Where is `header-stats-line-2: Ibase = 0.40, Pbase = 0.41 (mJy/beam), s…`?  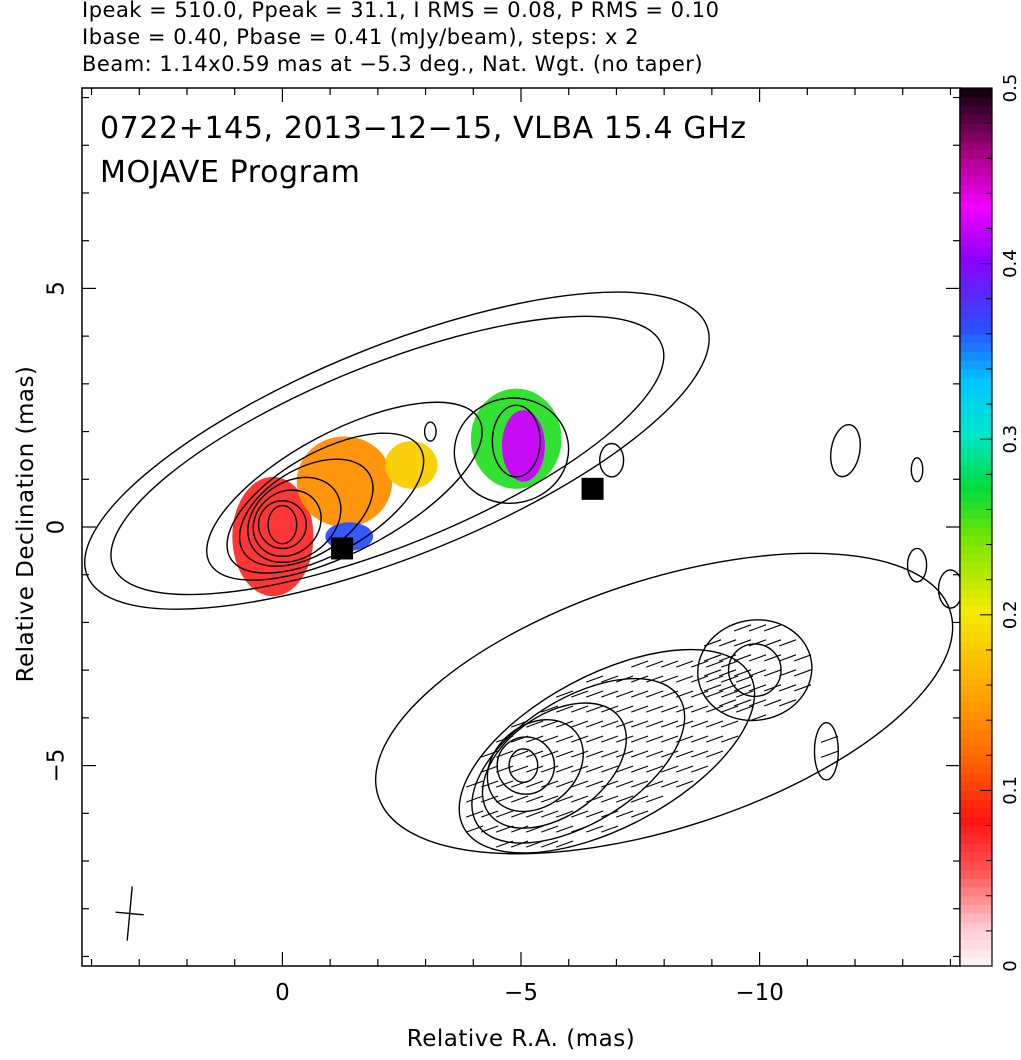
header-stats-line-2: Ibase = 0.40, Pbase = 0.41 (mJy/beam), s… is located at coordinates (360, 37).